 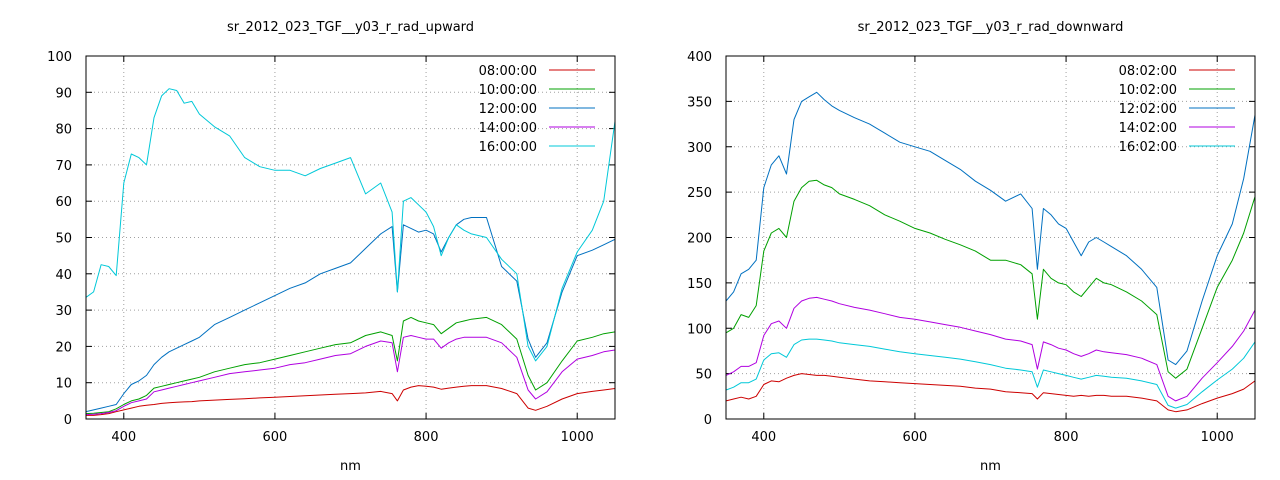 I want to click on y-tick-label: 30, so click(x=63, y=311).